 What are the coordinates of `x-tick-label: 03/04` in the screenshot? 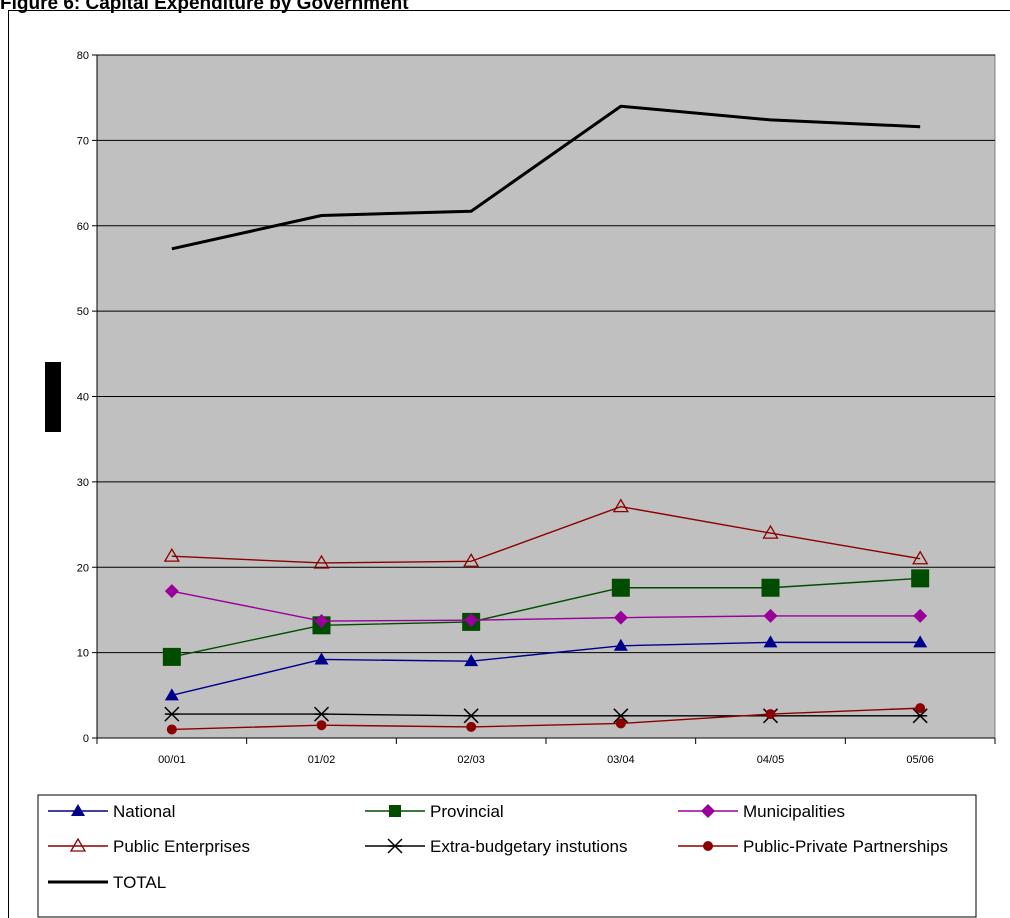 It's located at (621, 760).